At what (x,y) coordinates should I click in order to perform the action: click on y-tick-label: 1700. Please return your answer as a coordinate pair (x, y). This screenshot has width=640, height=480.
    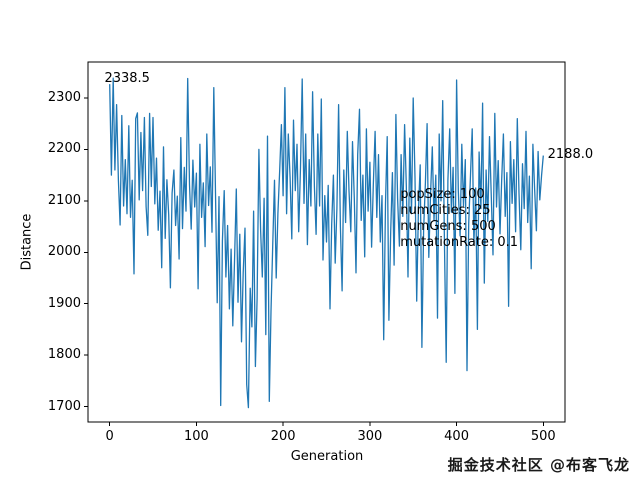
    Looking at the image, I should click on (64, 406).